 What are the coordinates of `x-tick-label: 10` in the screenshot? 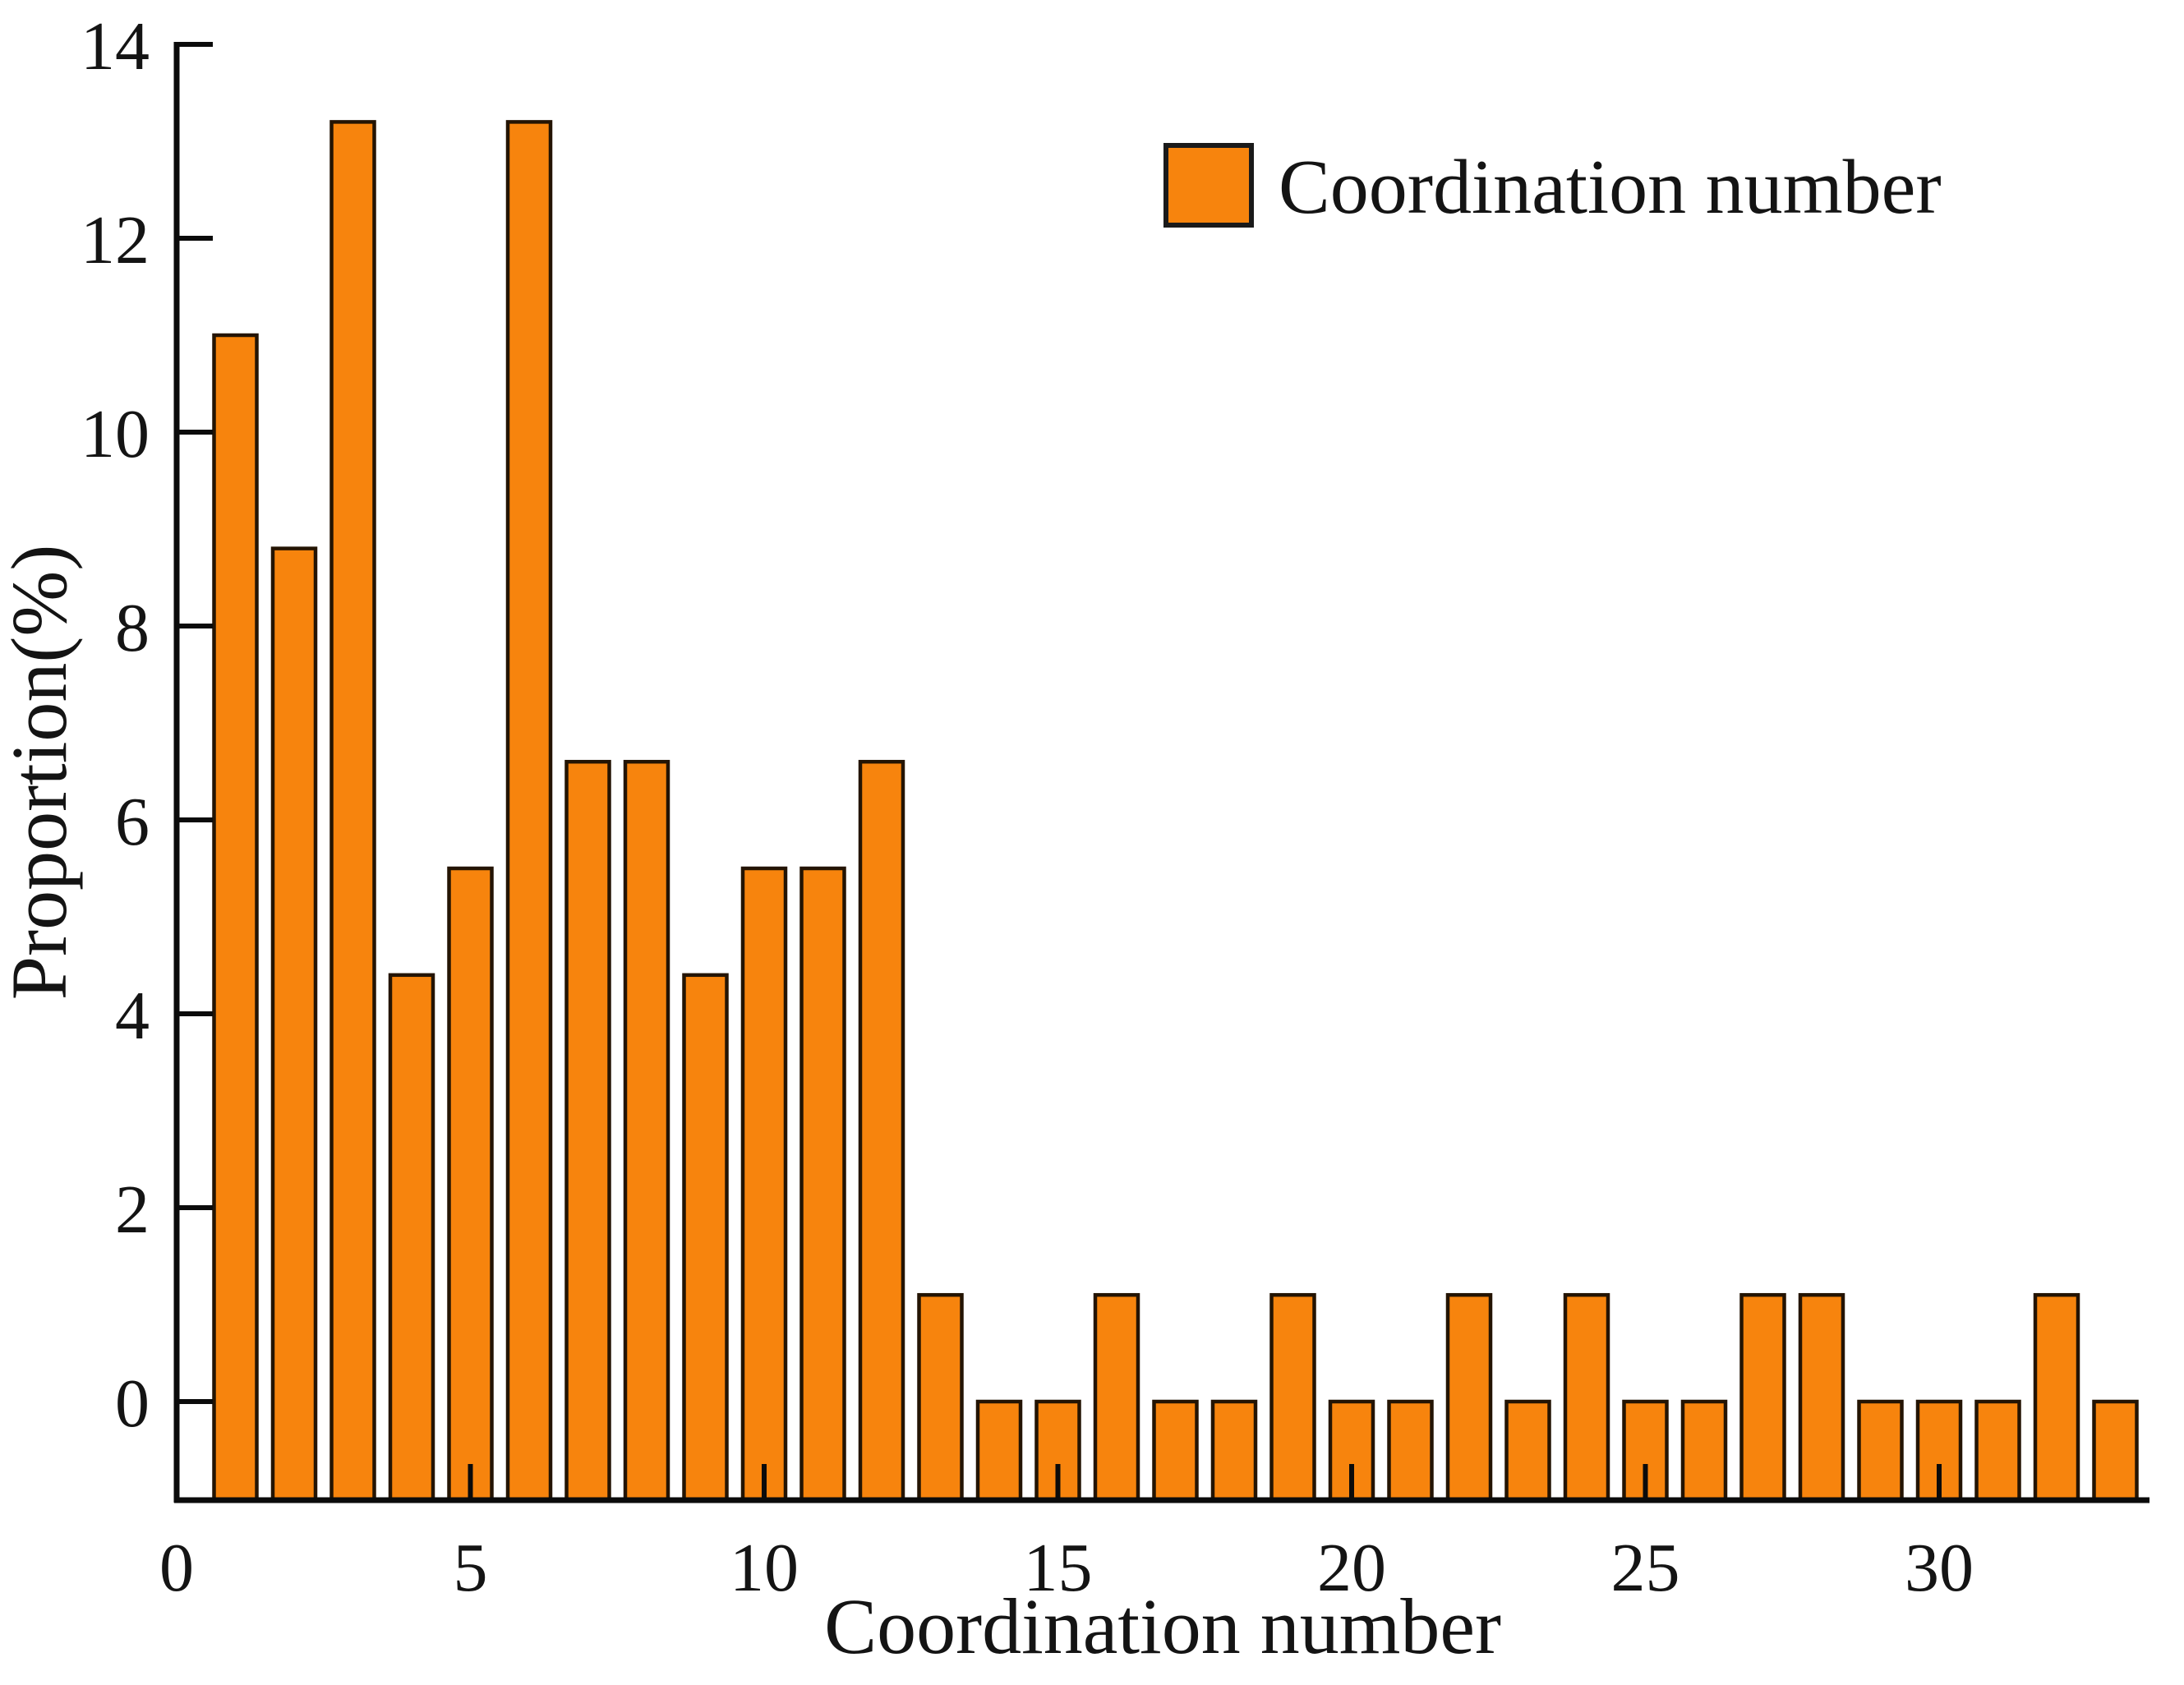 It's located at (764, 1568).